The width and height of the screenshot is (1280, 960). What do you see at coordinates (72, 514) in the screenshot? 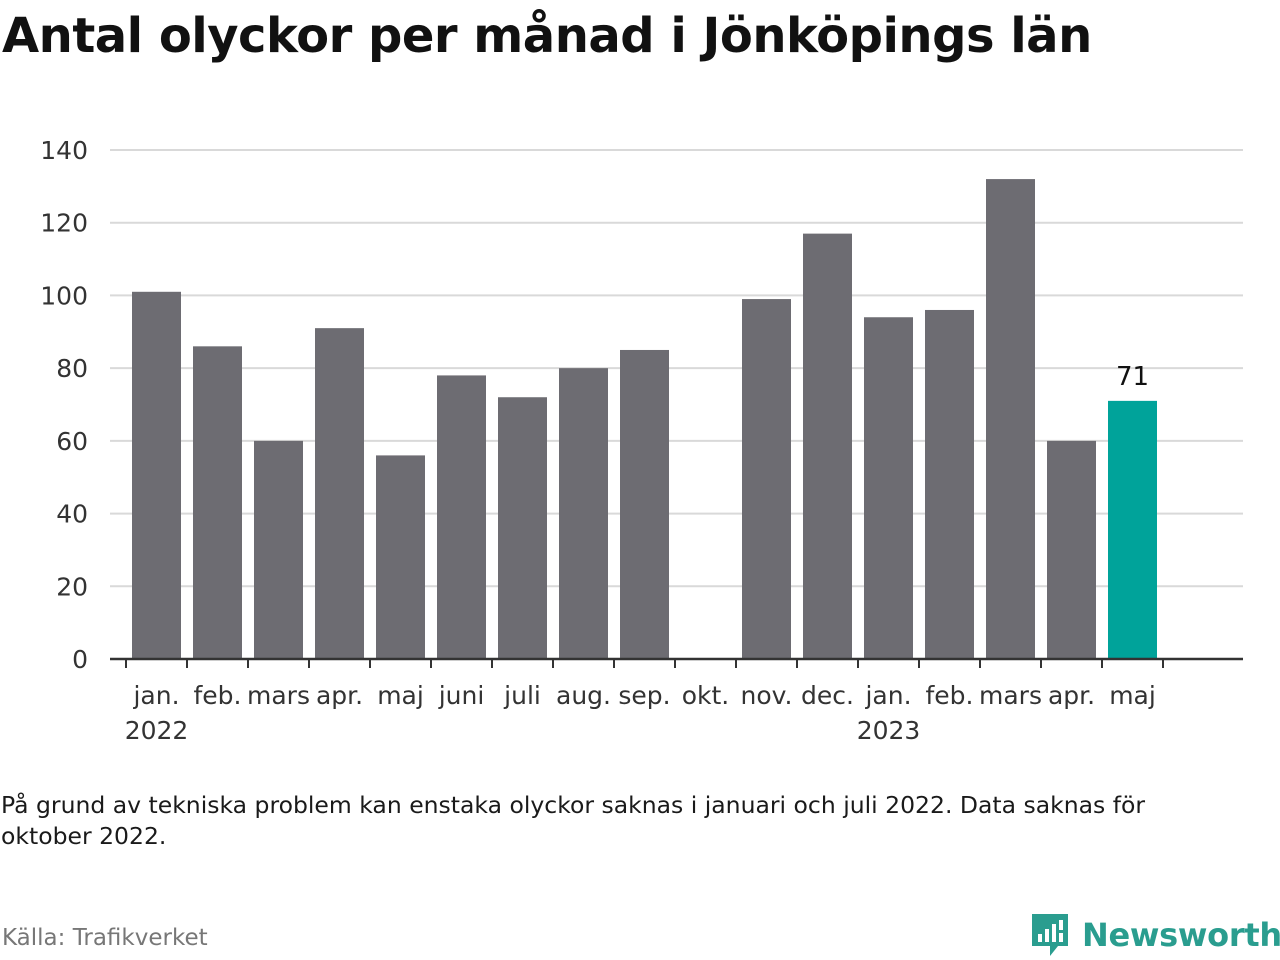
I see `y-tick-label: 40` at bounding box center [72, 514].